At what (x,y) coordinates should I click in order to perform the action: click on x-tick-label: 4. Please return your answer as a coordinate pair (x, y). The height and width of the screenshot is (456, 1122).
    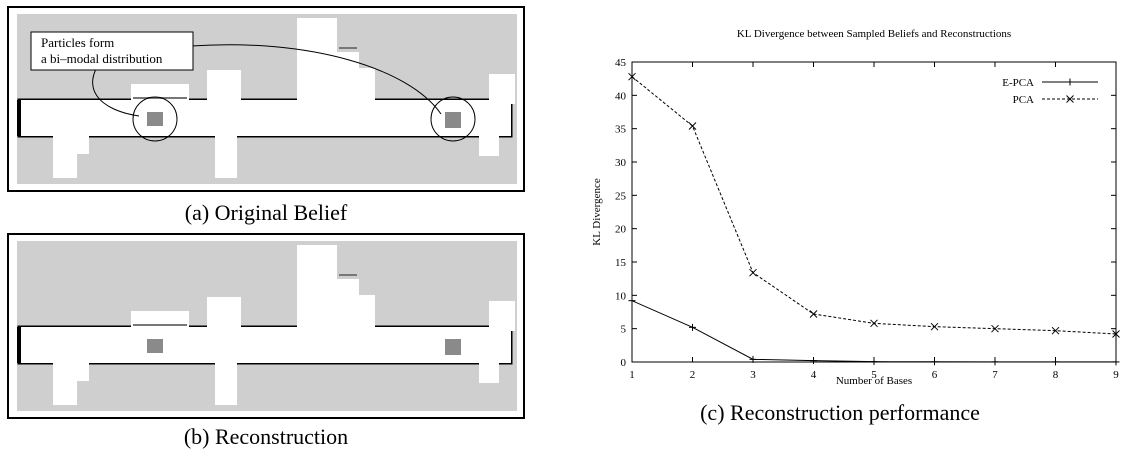
    Looking at the image, I should click on (814, 375).